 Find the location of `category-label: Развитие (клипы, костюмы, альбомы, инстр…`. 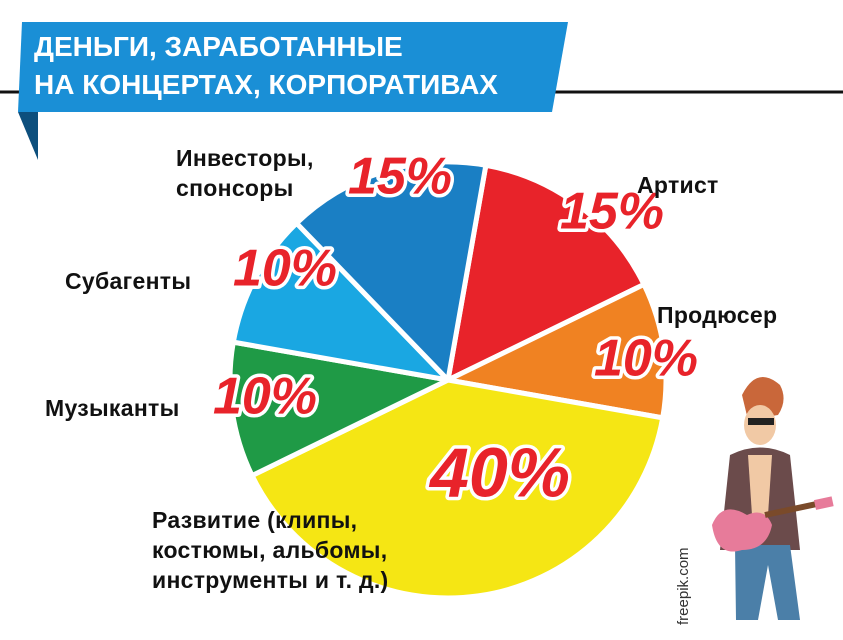

category-label: Развитие (клипы, костюмы, альбомы, инстр… is located at coordinates (270, 550).